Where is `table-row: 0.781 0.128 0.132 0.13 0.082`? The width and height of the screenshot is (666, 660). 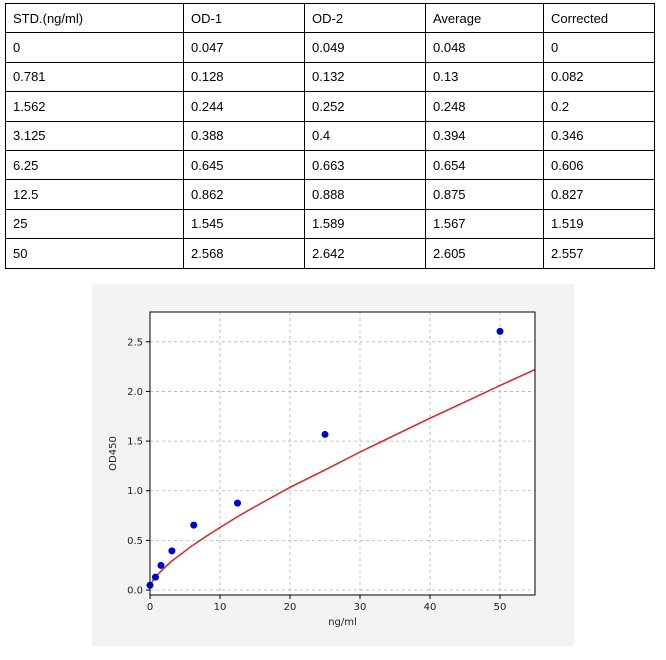 table-row: 0.781 0.128 0.132 0.13 0.082 is located at coordinates (330, 77).